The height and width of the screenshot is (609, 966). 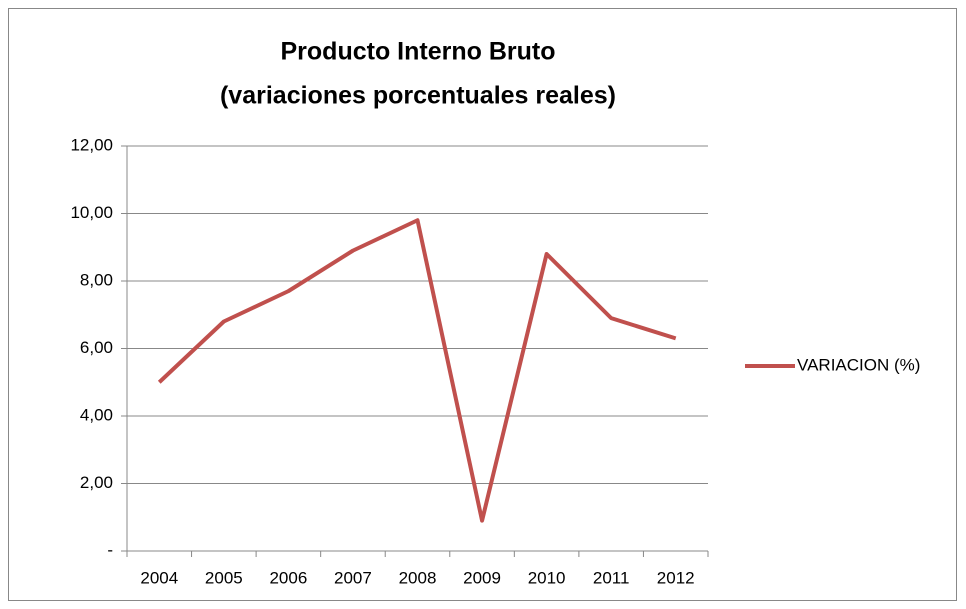 I want to click on y-tick-label: 6,00, so click(x=96, y=347).